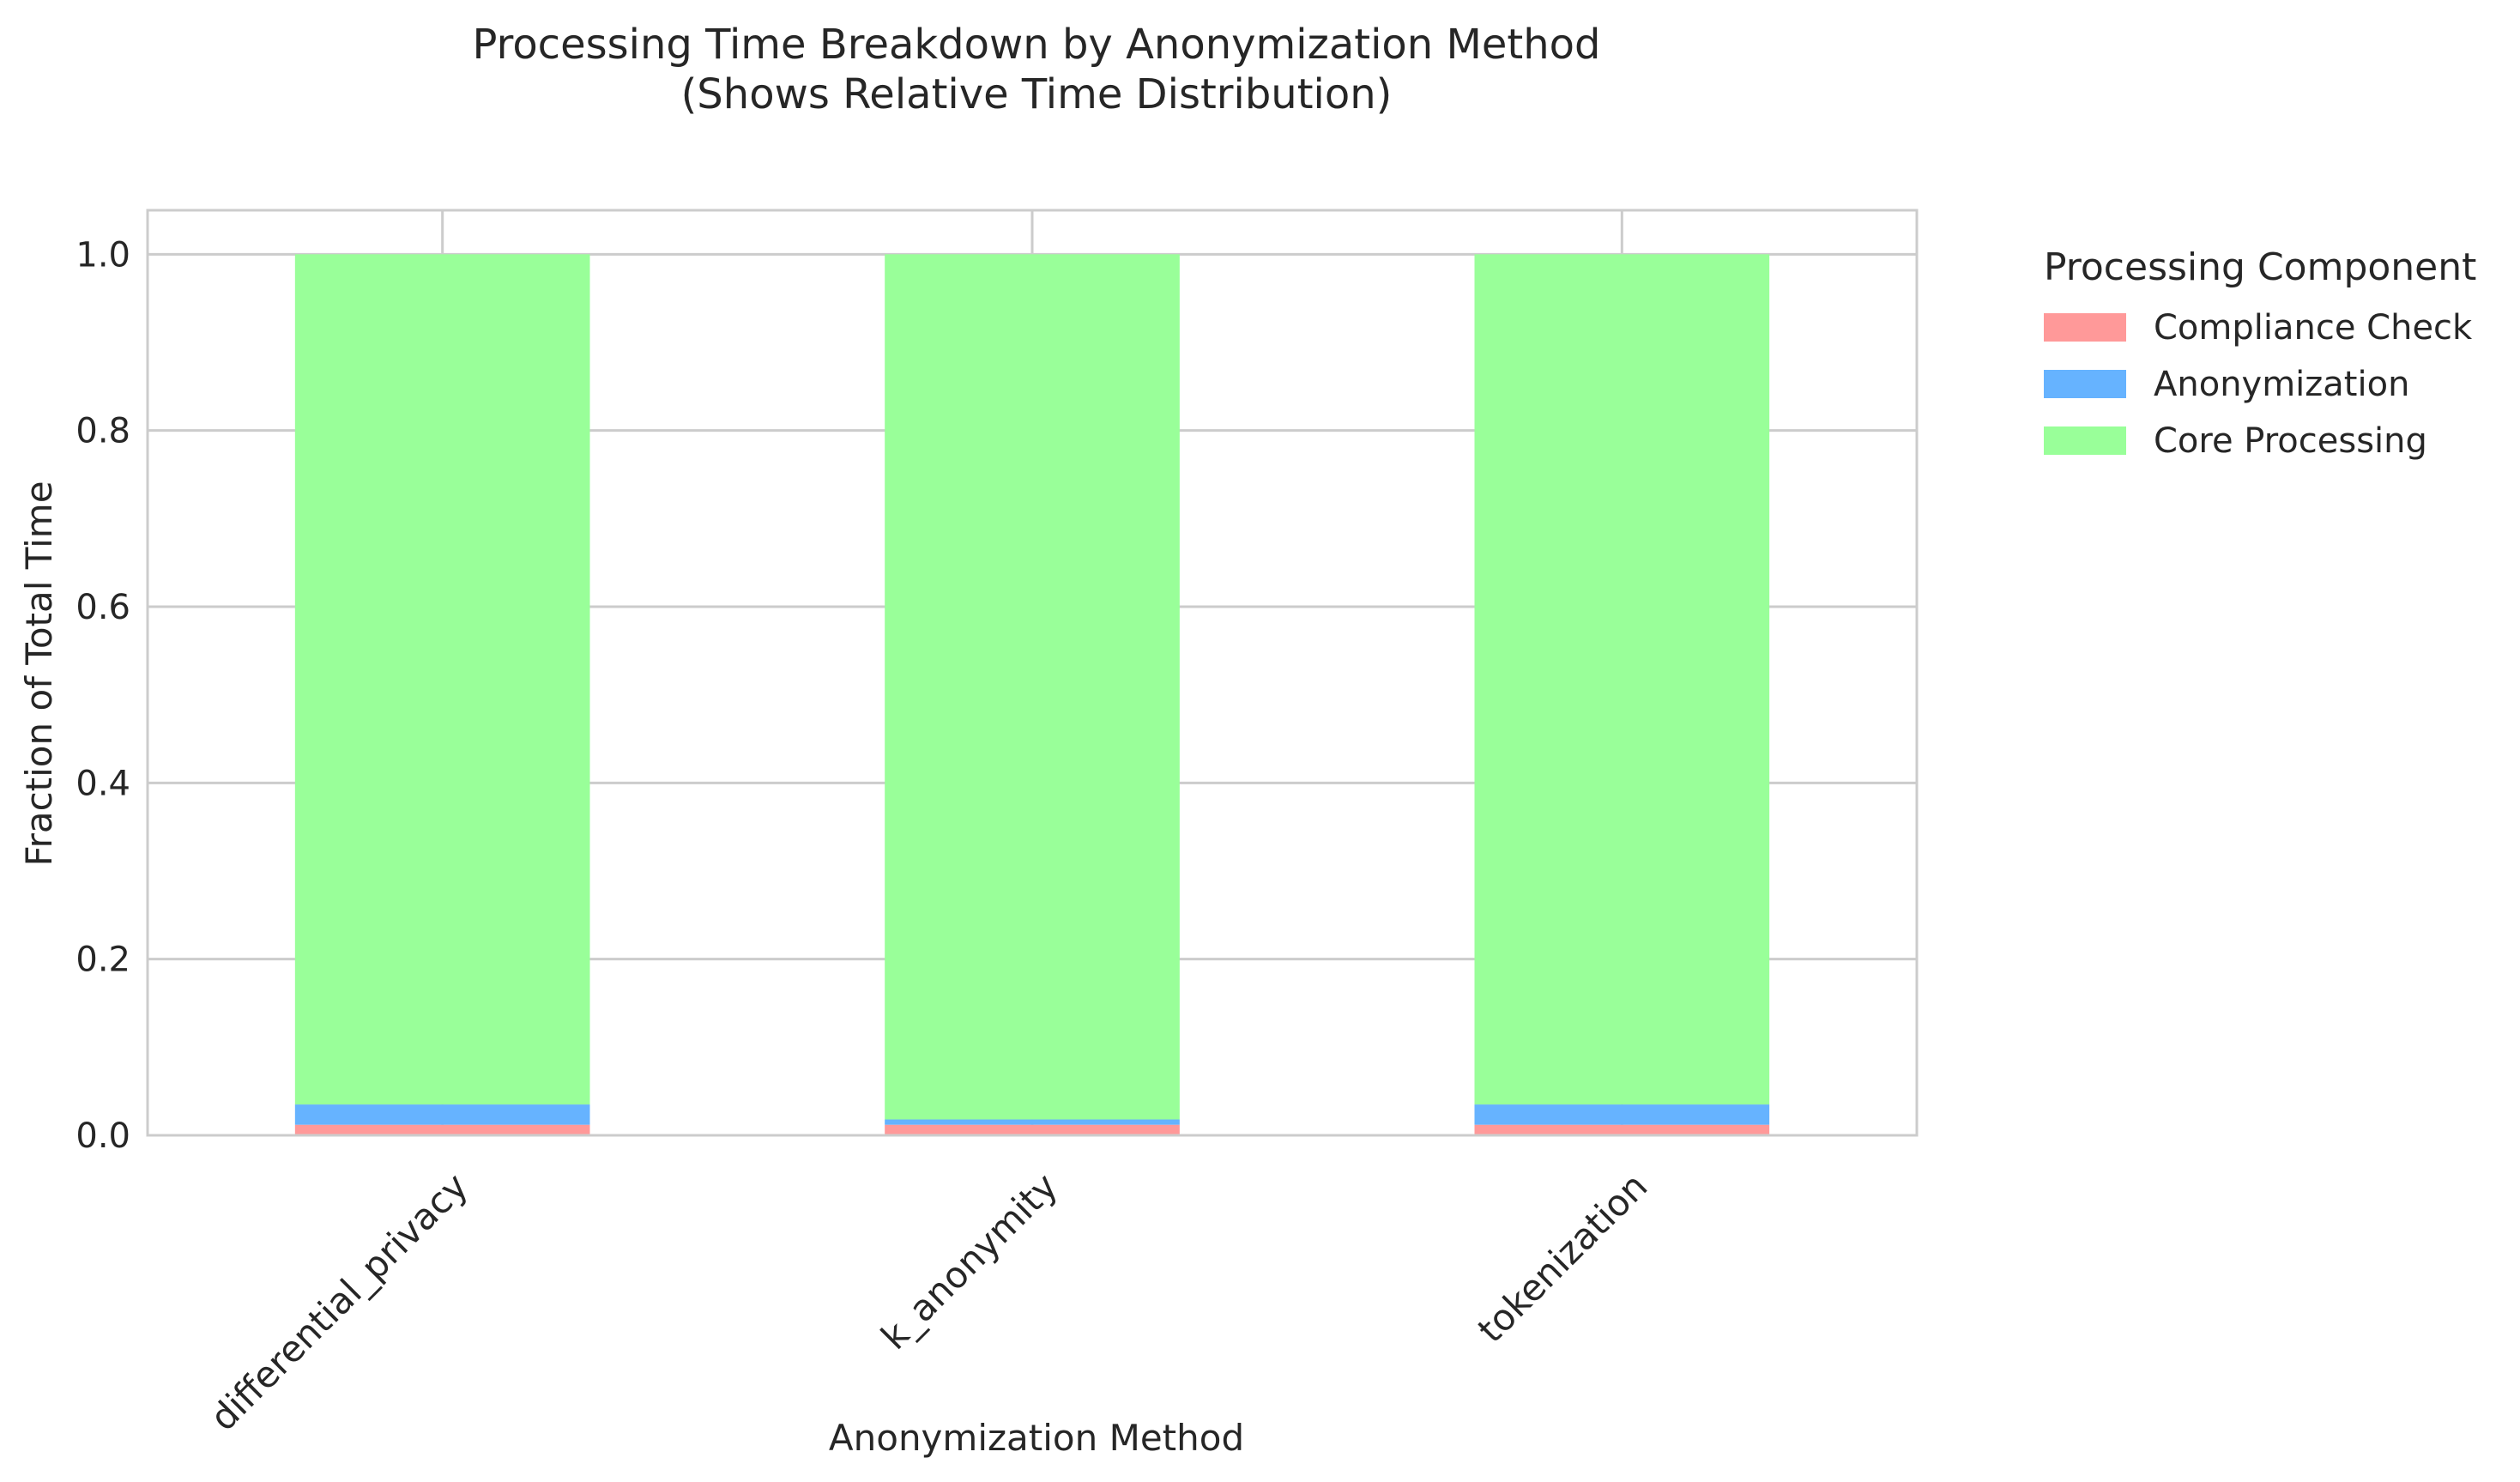  I want to click on legend-label: Core Processing, so click(2290, 441).